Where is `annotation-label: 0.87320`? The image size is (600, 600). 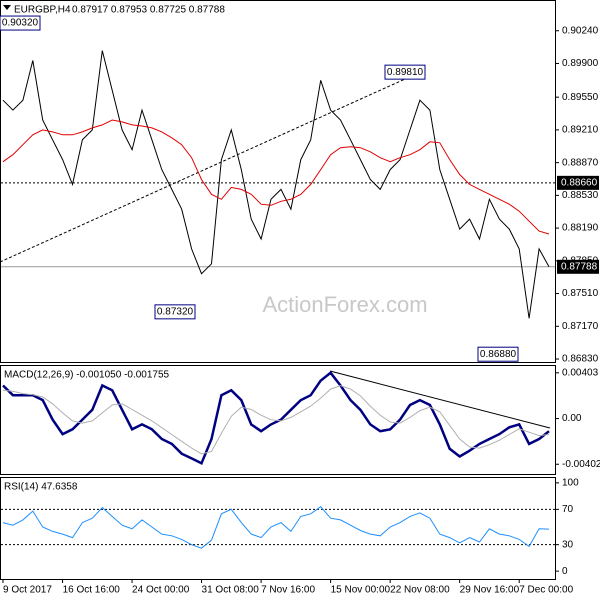 annotation-label: 0.87320 is located at coordinates (175, 311).